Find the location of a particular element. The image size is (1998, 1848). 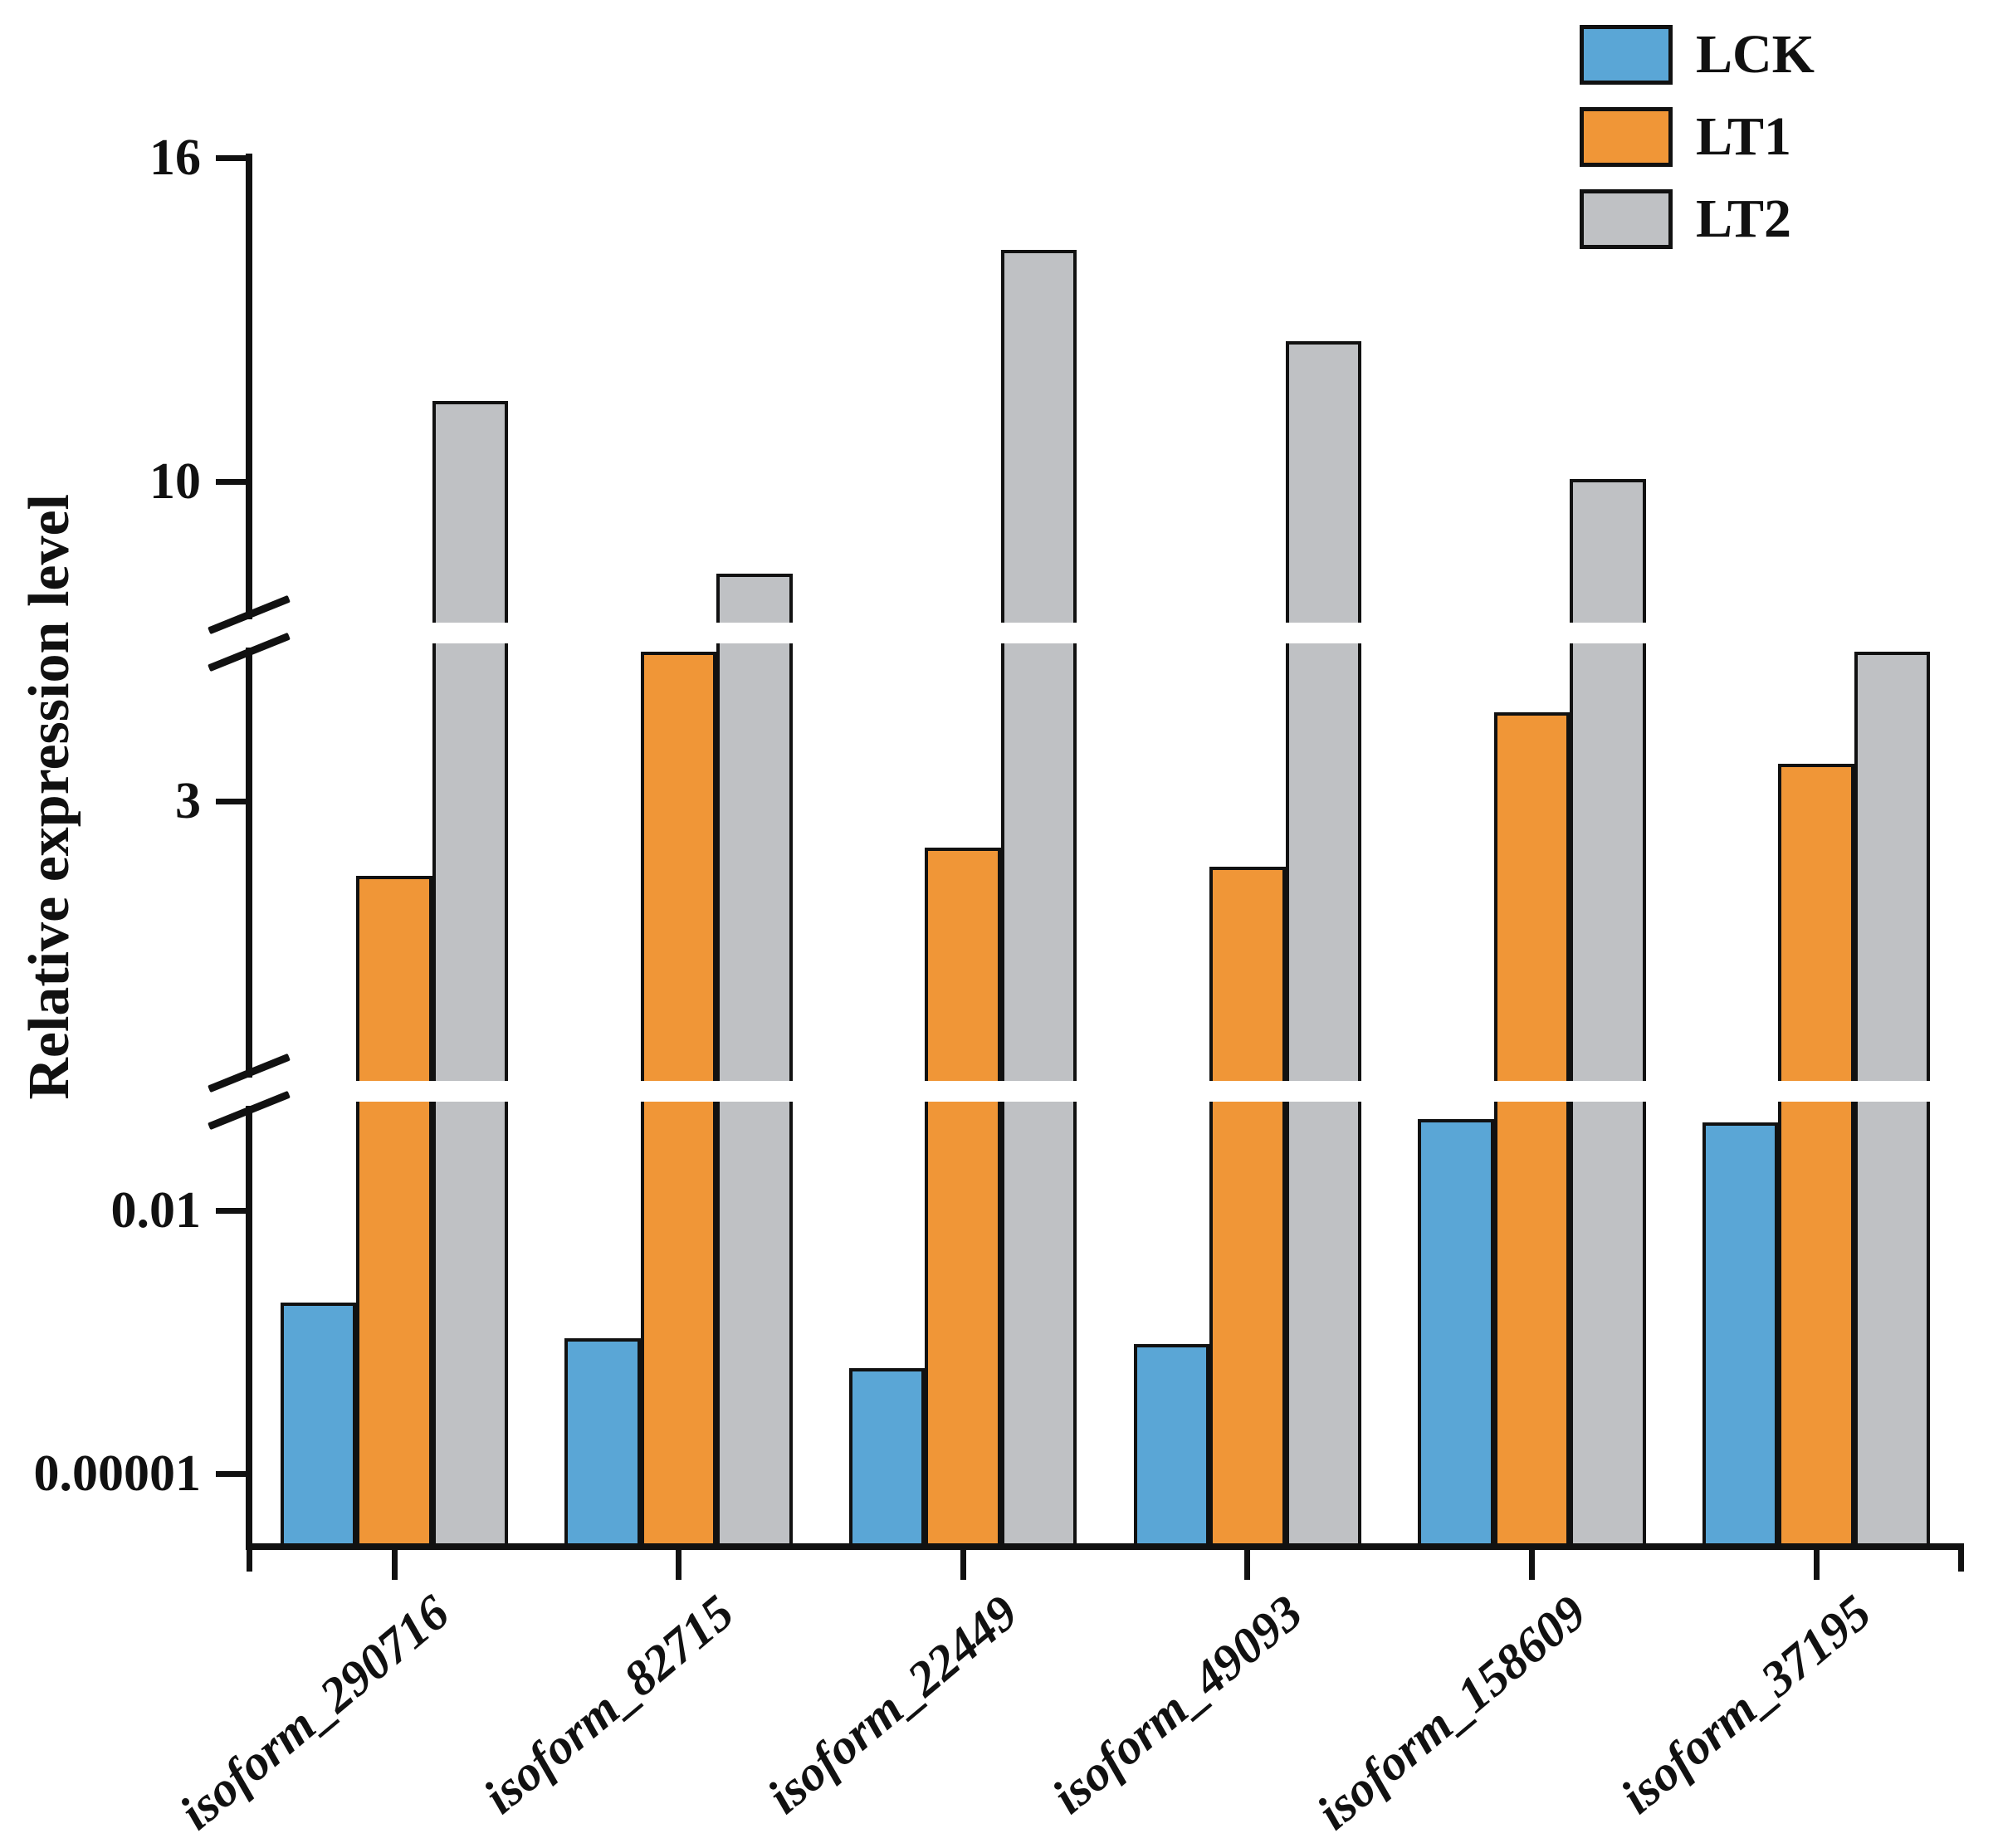

y-tick-mark-0.00001 is located at coordinates (232, 1474).